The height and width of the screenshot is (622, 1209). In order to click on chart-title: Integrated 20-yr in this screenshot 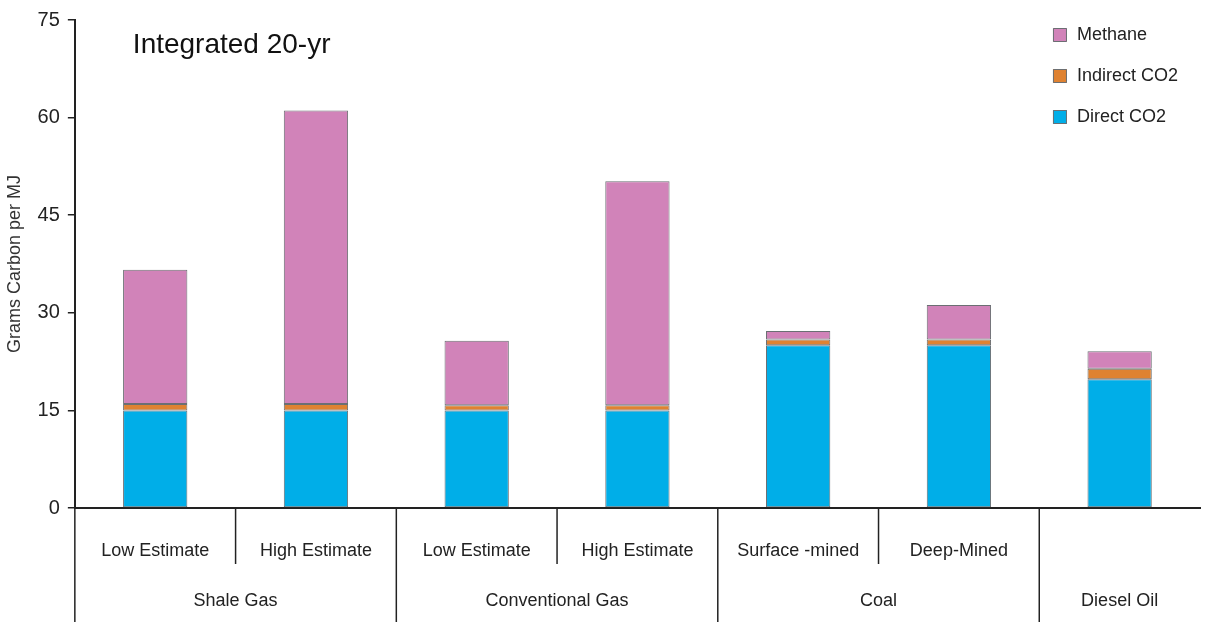, I will do `click(231, 43)`.